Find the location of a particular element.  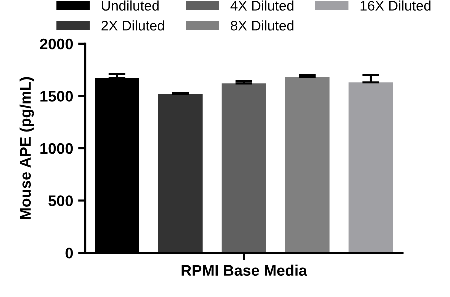

y-axis-title: Mouse APE (pg/mL) is located at coordinates (27, 148).